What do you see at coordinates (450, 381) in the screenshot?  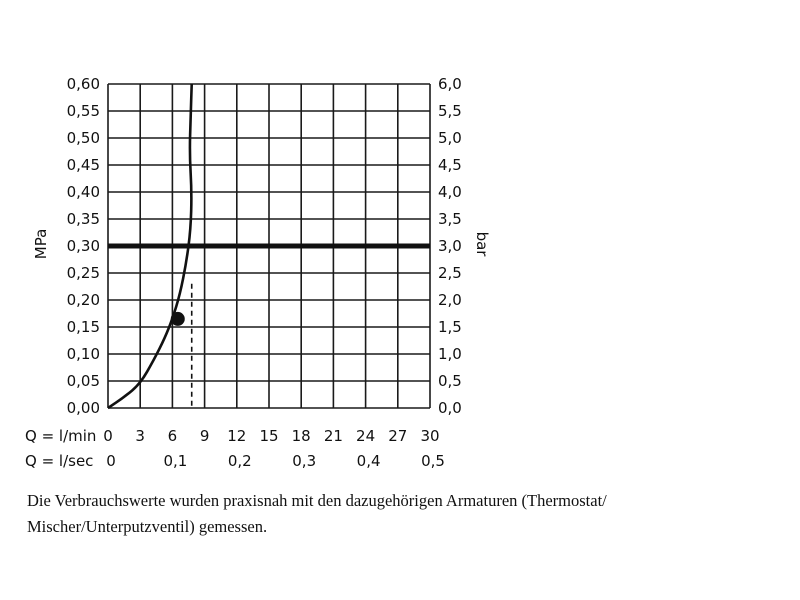 I see `right-tick-label: 0,5` at bounding box center [450, 381].